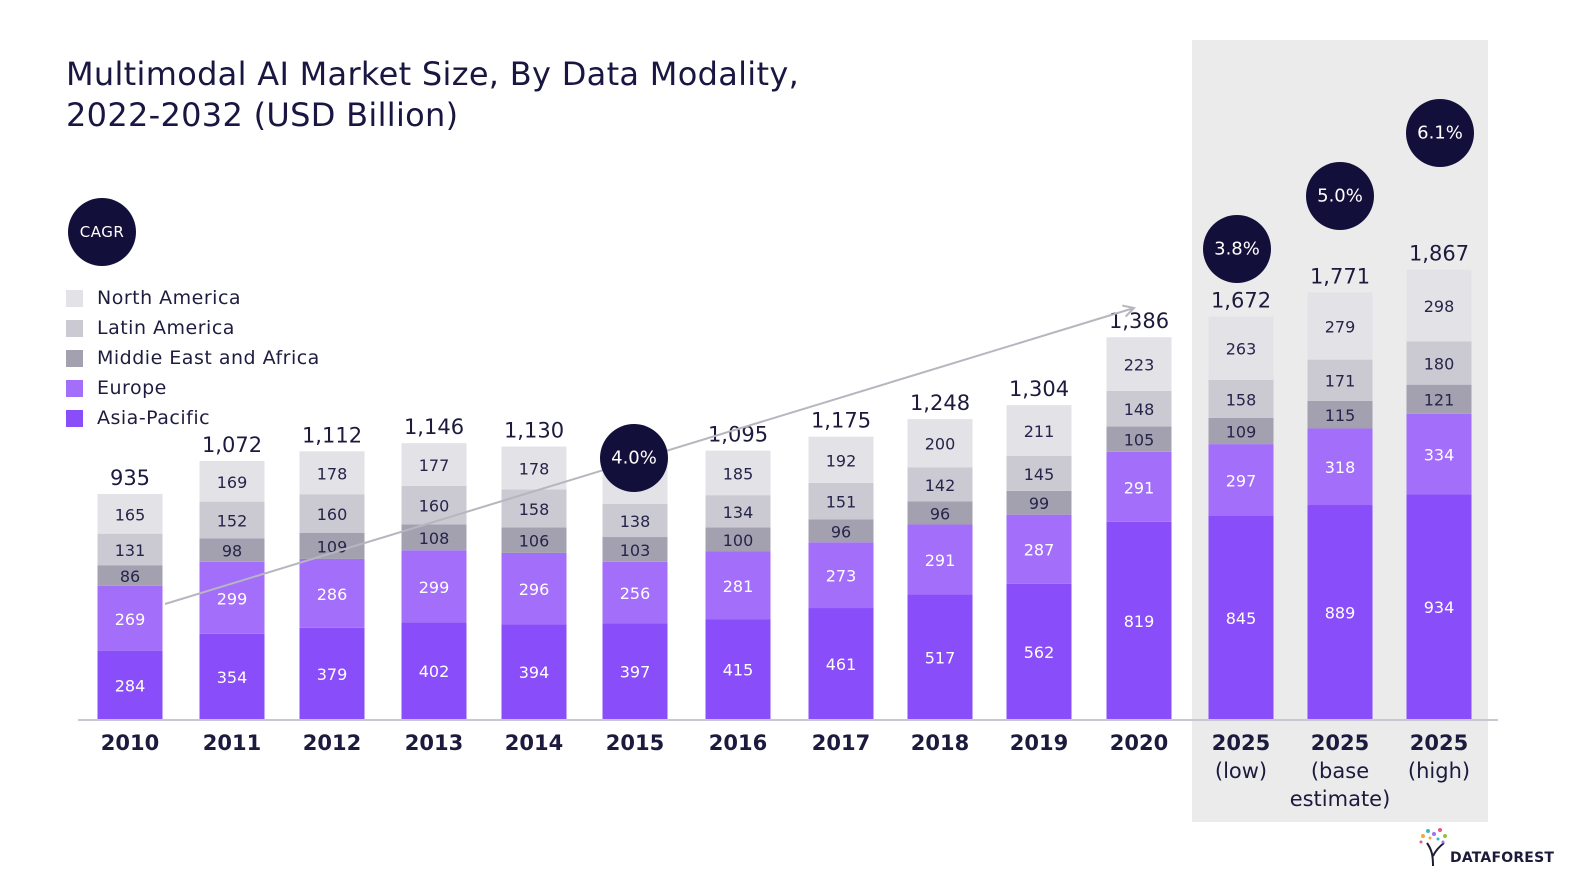 The height and width of the screenshot is (896, 1591). I want to click on legend-label: Latin America, so click(166, 328).